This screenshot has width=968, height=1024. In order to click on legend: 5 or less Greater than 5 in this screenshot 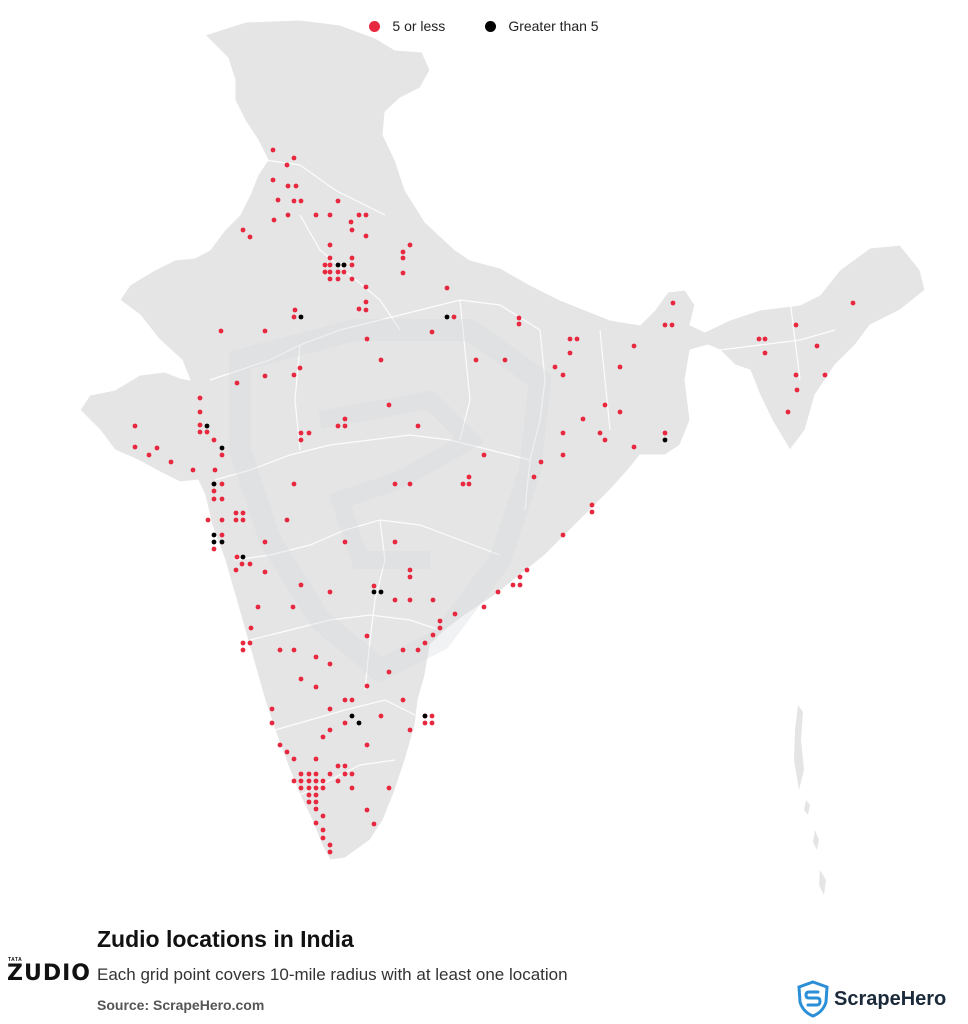, I will do `click(484, 26)`.